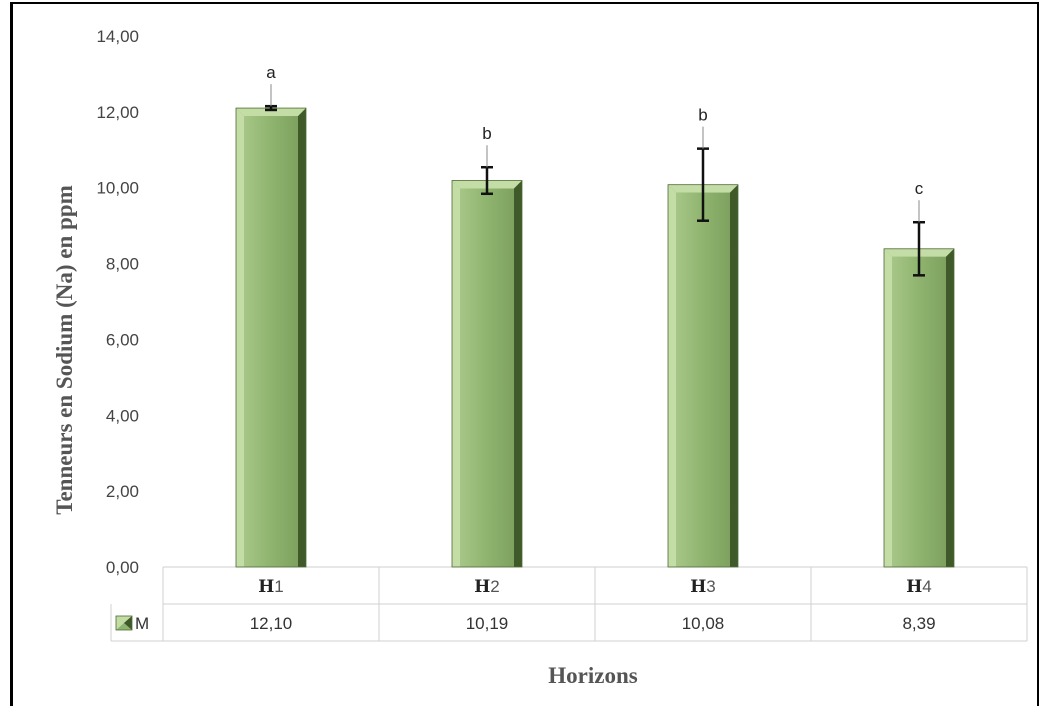 This screenshot has width=1046, height=709. Describe the element at coordinates (122, 567) in the screenshot. I see `y-tick-label: 0,00` at that location.